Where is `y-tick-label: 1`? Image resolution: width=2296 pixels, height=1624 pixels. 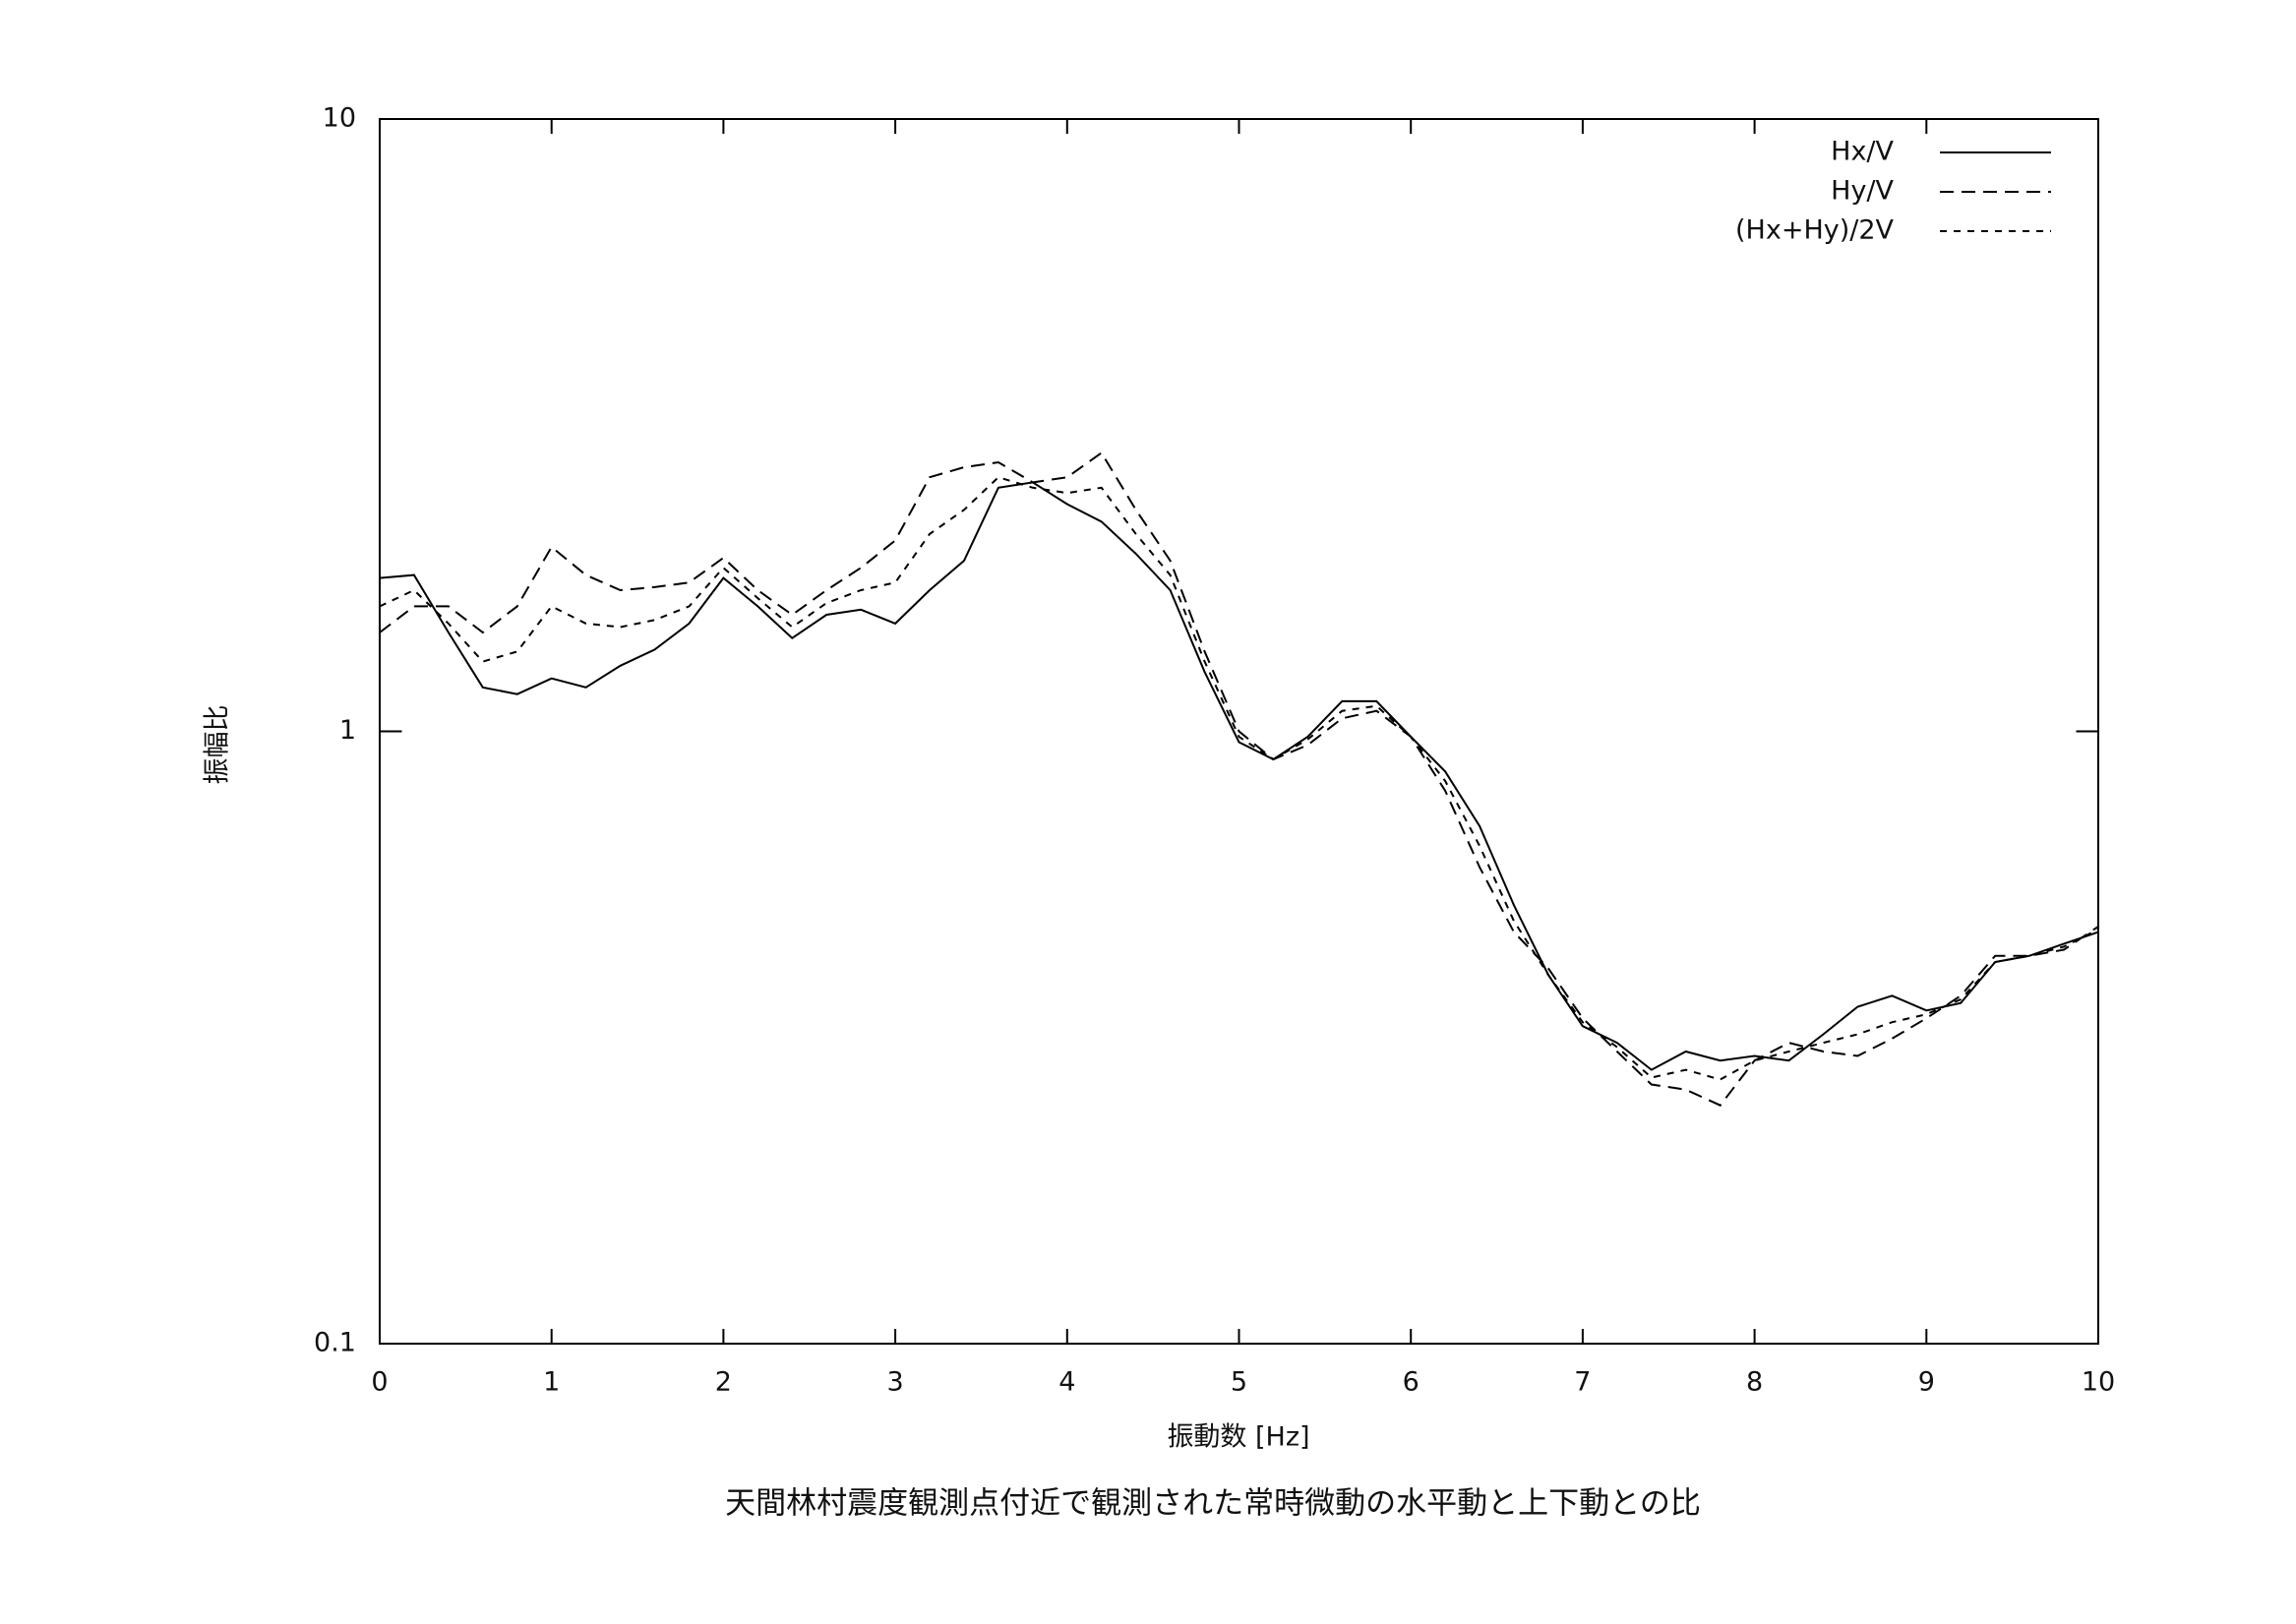
y-tick-label: 1 is located at coordinates (347, 730).